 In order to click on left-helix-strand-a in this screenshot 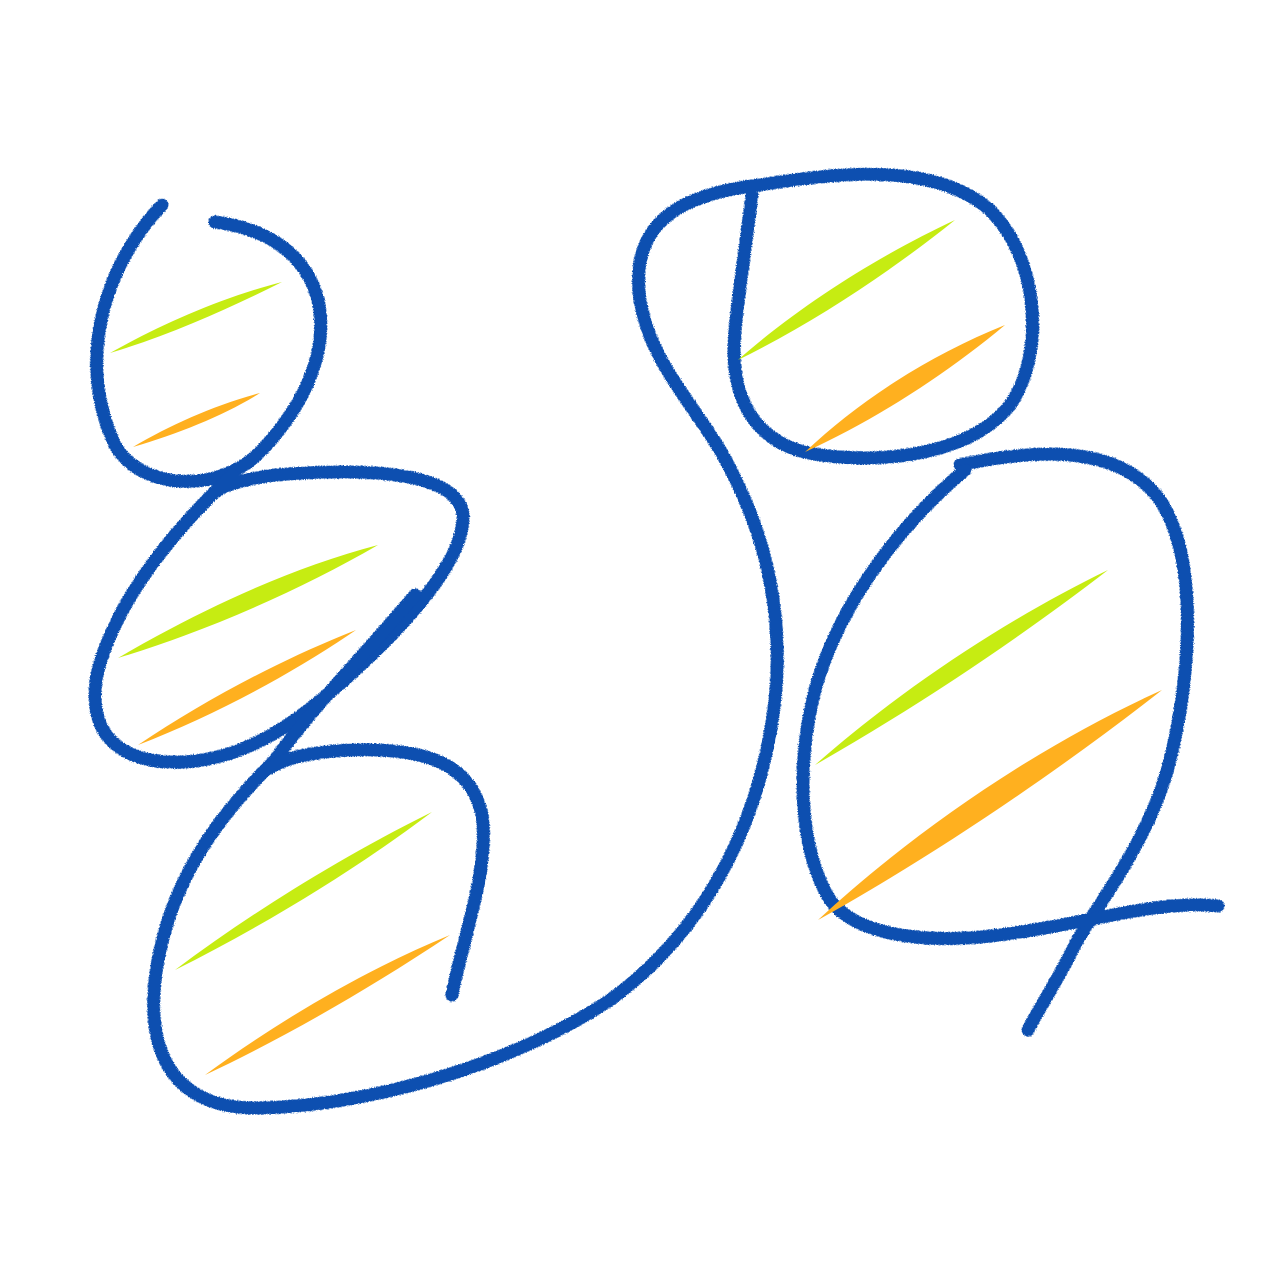, I will do `click(209, 343)`.